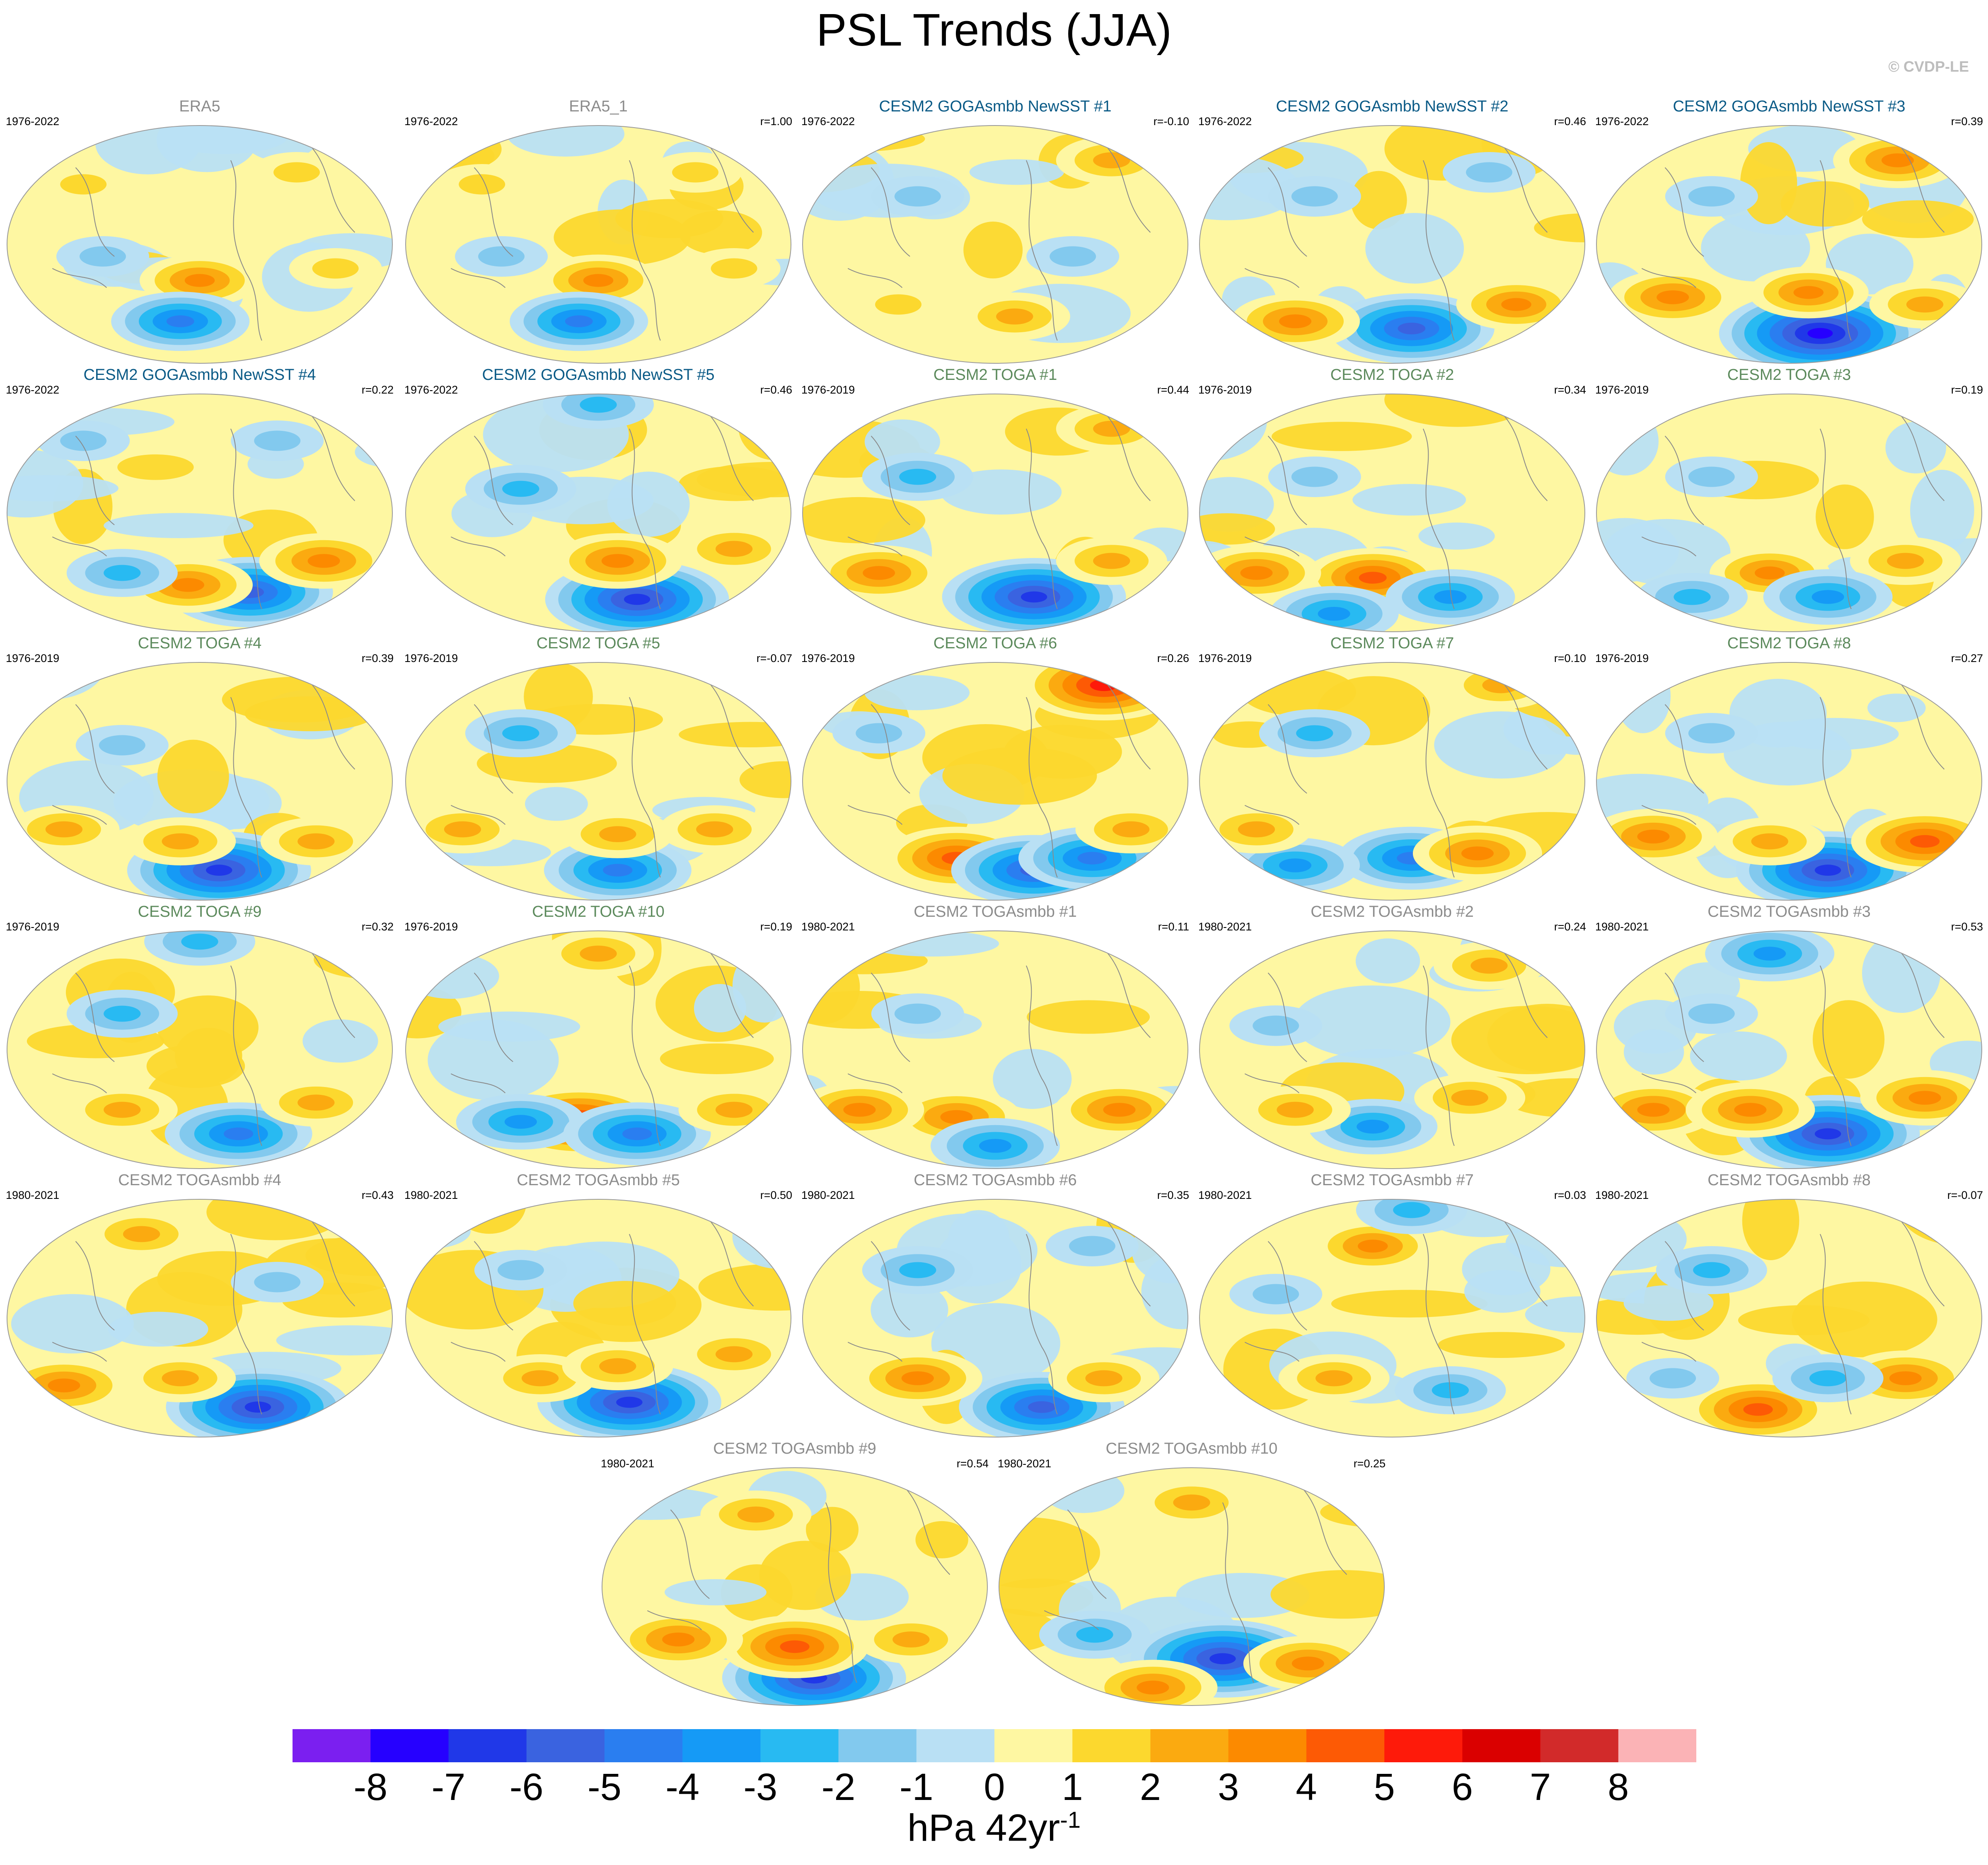 Image resolution: width=1988 pixels, height=1865 pixels. Describe the element at coordinates (973, 1463) in the screenshot. I see `panel-correlation: r=0.54` at that location.